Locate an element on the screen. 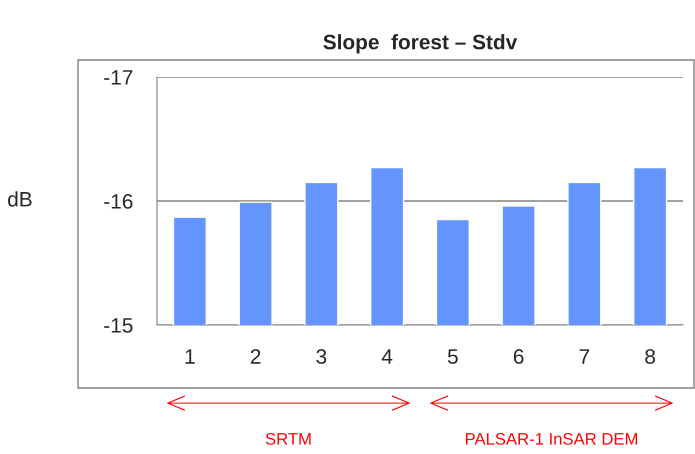  y-tick-label: -16 is located at coordinates (118, 201).